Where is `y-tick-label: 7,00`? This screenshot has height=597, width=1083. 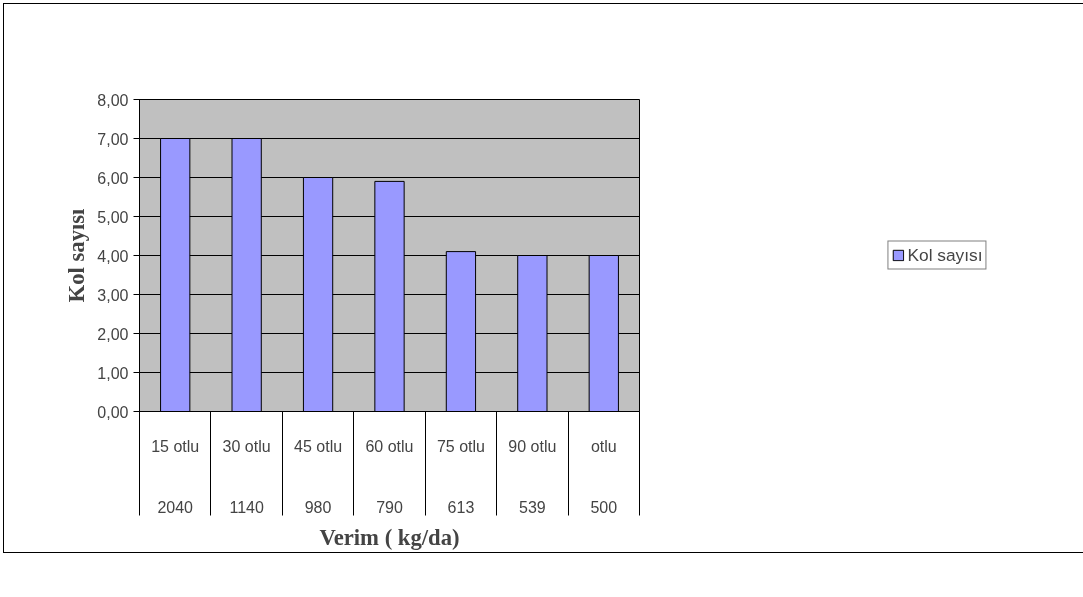
y-tick-label: 7,00 is located at coordinates (113, 139).